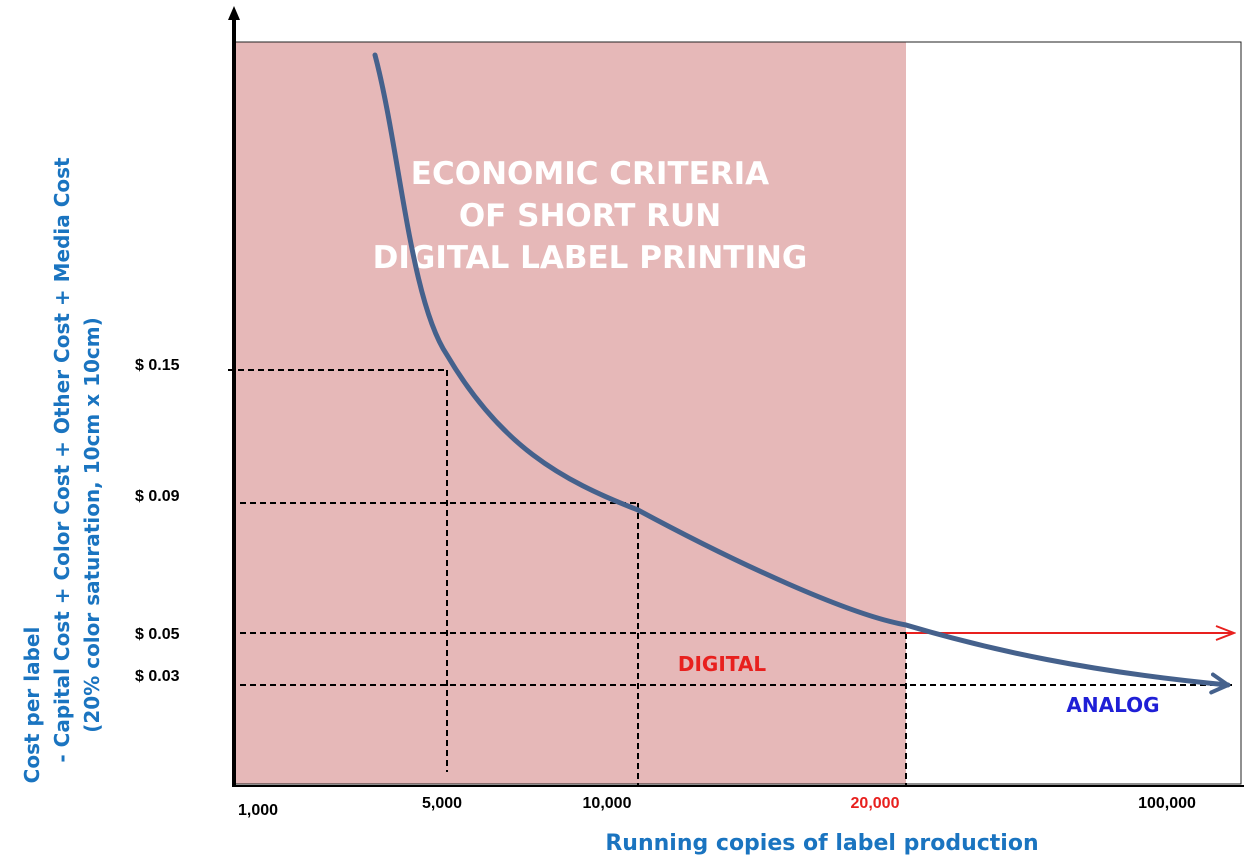  What do you see at coordinates (157, 496) in the screenshot?
I see `y-tick-label-0-09: $ 0.09` at bounding box center [157, 496].